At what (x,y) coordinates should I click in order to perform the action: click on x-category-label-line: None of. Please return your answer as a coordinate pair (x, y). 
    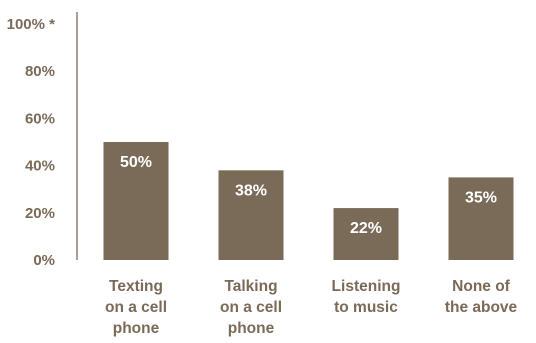
    Looking at the image, I should click on (481, 286).